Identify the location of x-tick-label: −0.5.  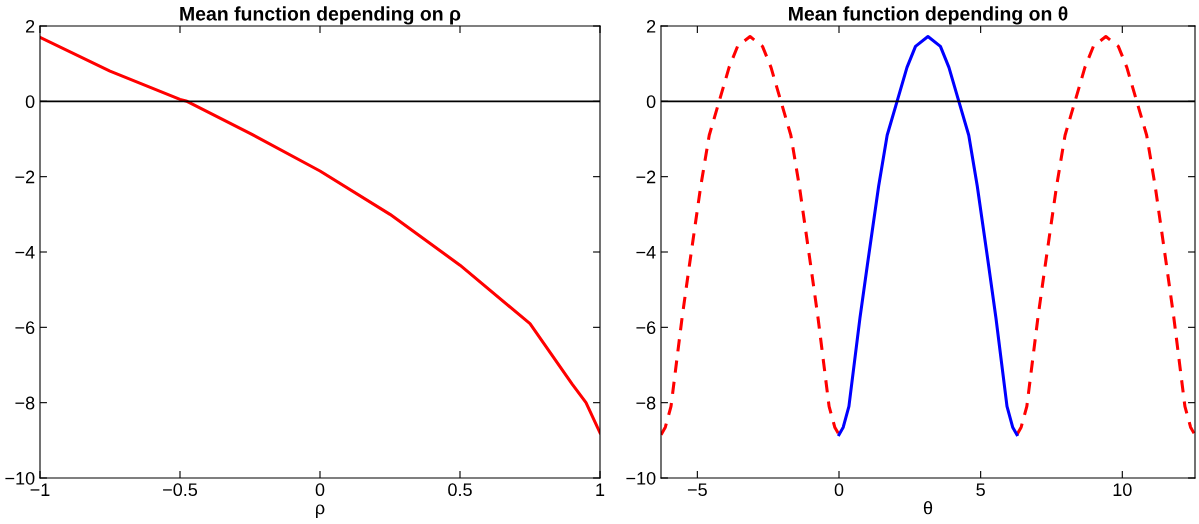
(180, 490).